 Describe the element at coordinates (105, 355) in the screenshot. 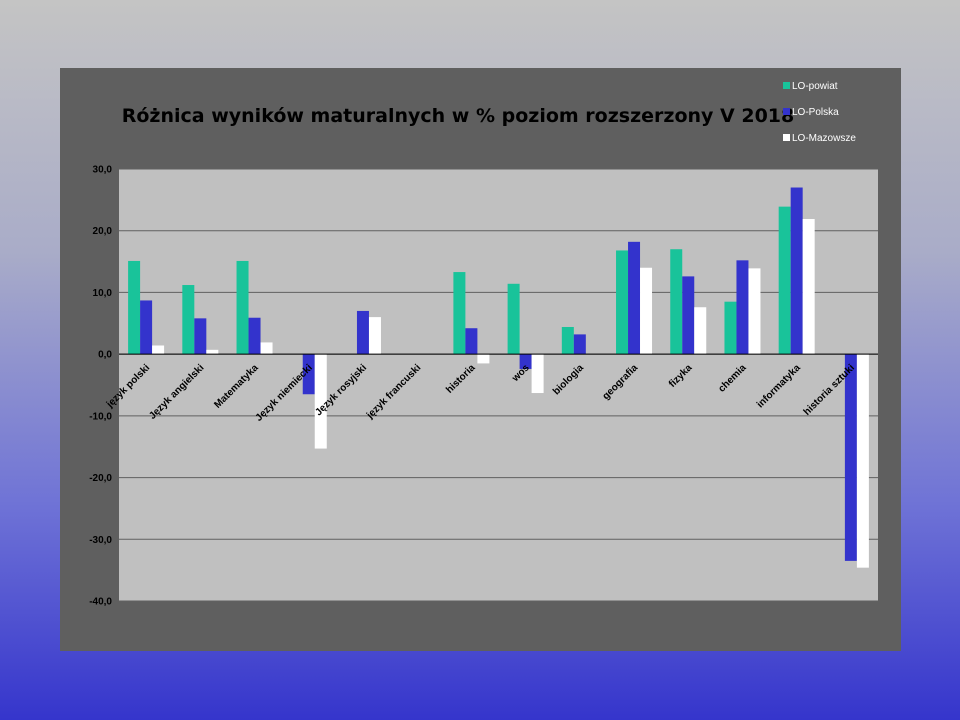

I see `y-tick-label: 0,0` at that location.